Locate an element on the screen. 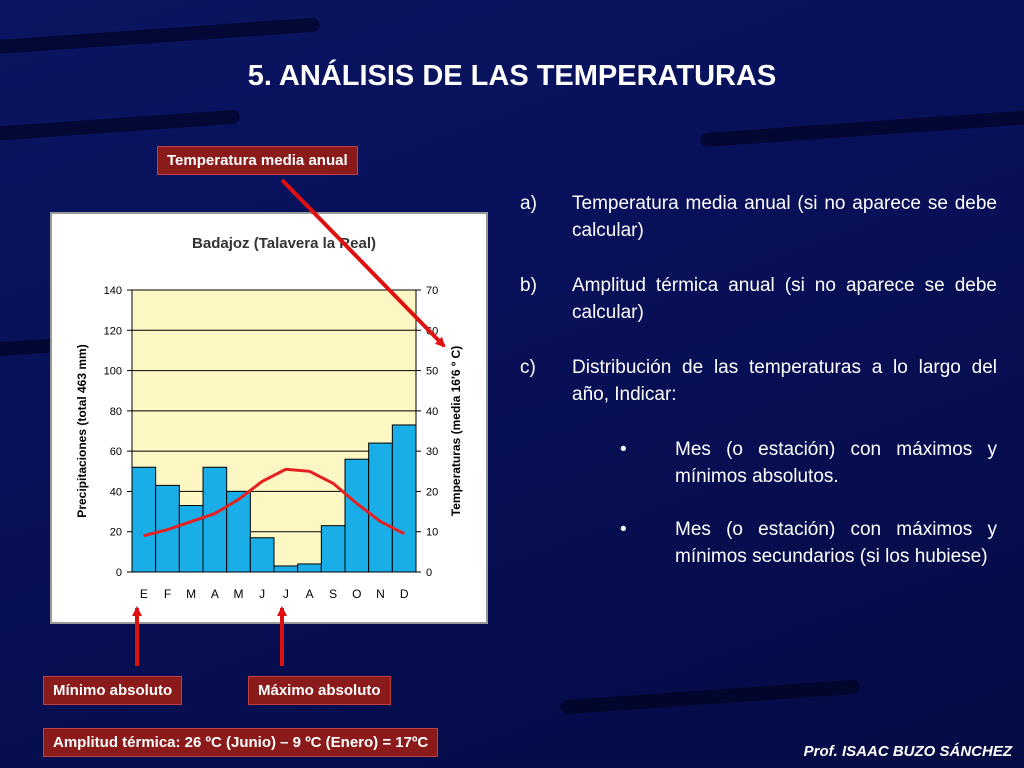 Image resolution: width=1024 pixels, height=768 pixels. left-tick-label: 100 is located at coordinates (113, 372).